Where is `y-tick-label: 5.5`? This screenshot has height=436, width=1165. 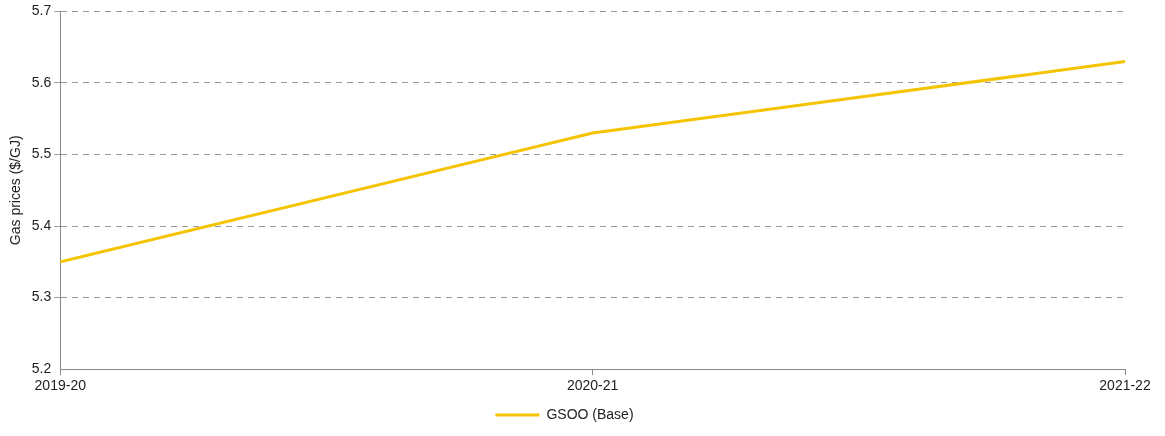 y-tick-label: 5.5 is located at coordinates (41, 153).